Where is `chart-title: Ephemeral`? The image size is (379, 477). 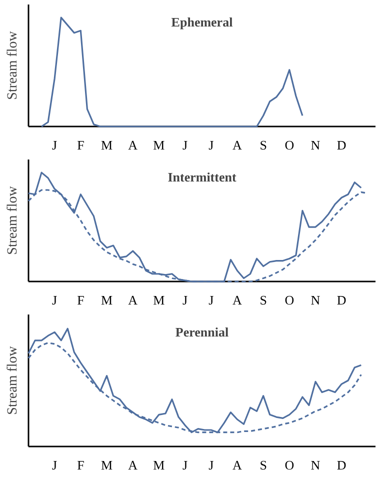 chart-title: Ephemeral is located at coordinates (202, 22).